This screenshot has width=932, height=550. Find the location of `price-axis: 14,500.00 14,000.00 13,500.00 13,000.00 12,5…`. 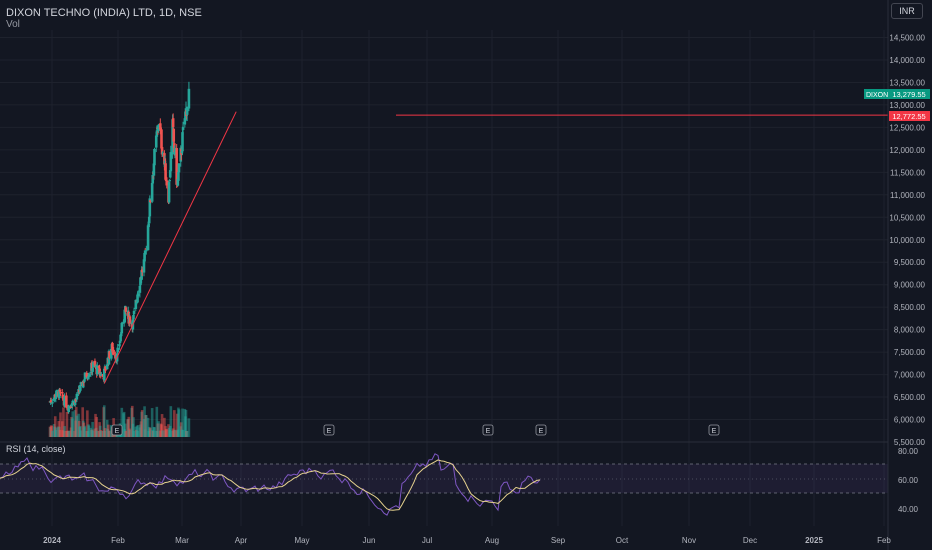

price-axis: 14,500.00 14,000.00 13,500.00 13,000.00 12,5… is located at coordinates (907, 241).